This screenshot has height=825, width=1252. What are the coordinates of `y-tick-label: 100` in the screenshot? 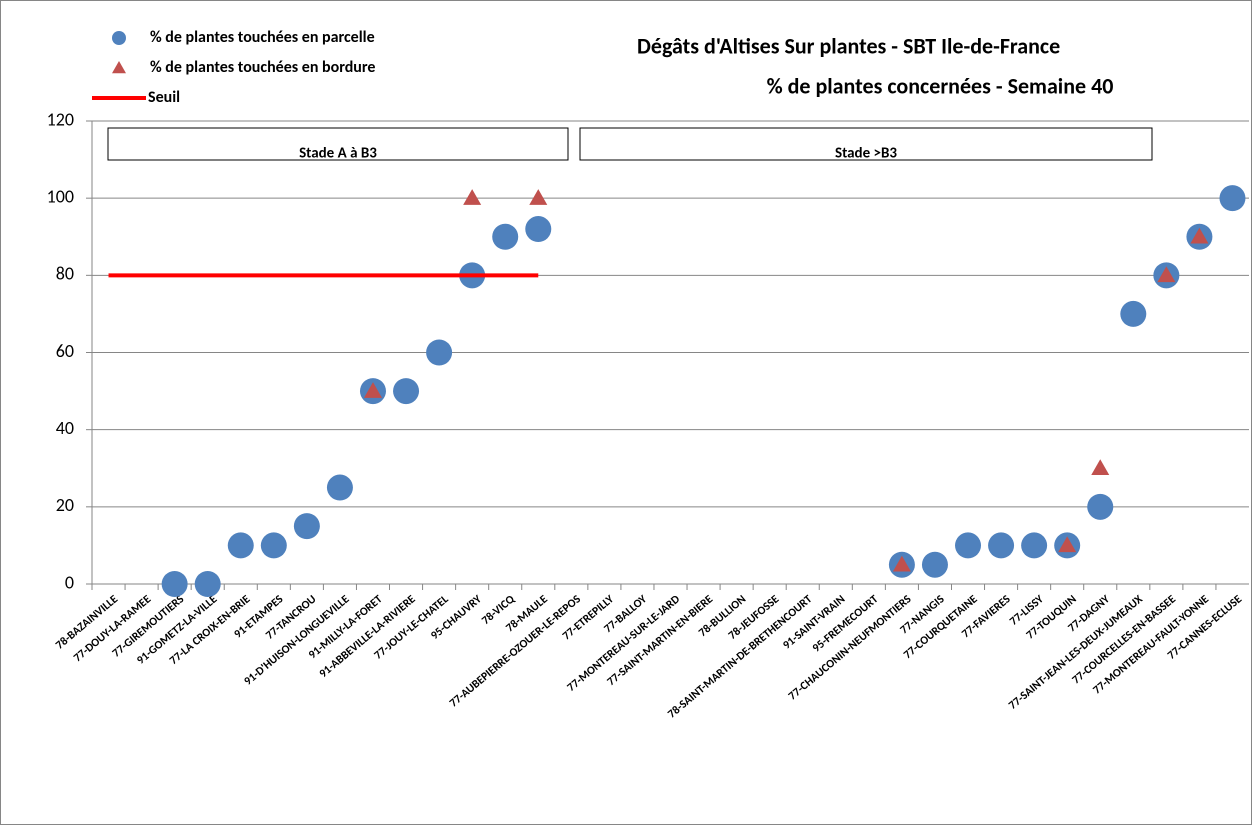 It's located at (60, 196).